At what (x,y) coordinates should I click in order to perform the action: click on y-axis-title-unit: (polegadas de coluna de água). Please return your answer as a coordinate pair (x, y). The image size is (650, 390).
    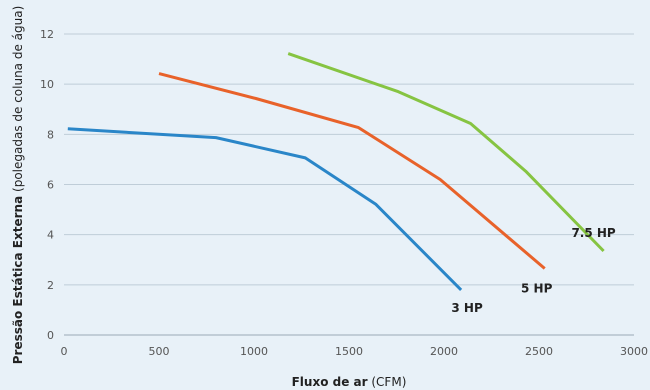
    Looking at the image, I should click on (18, 99).